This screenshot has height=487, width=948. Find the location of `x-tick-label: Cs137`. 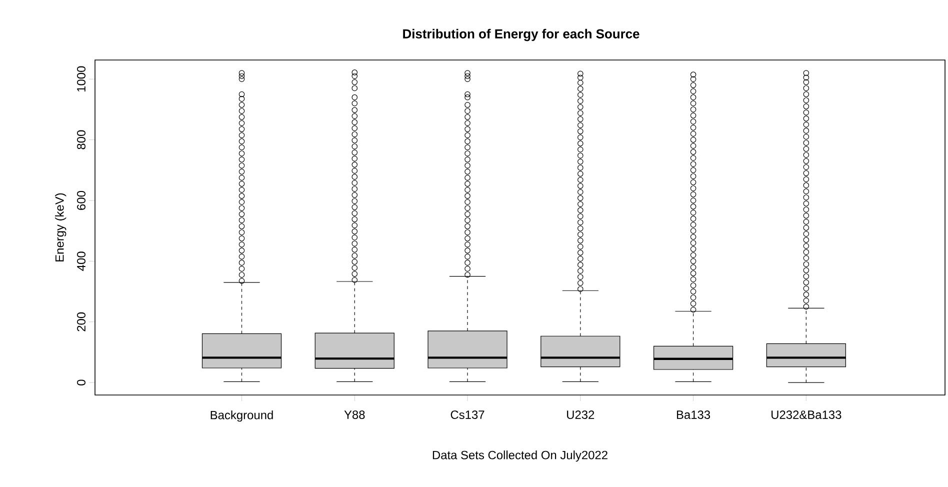

x-tick-label: Cs137 is located at coordinates (467, 414).